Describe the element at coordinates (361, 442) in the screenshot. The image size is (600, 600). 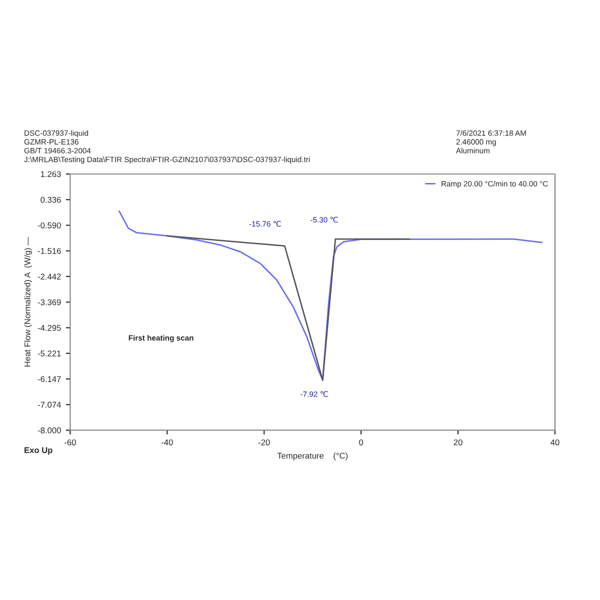
I see `x-tick-label: 0` at that location.